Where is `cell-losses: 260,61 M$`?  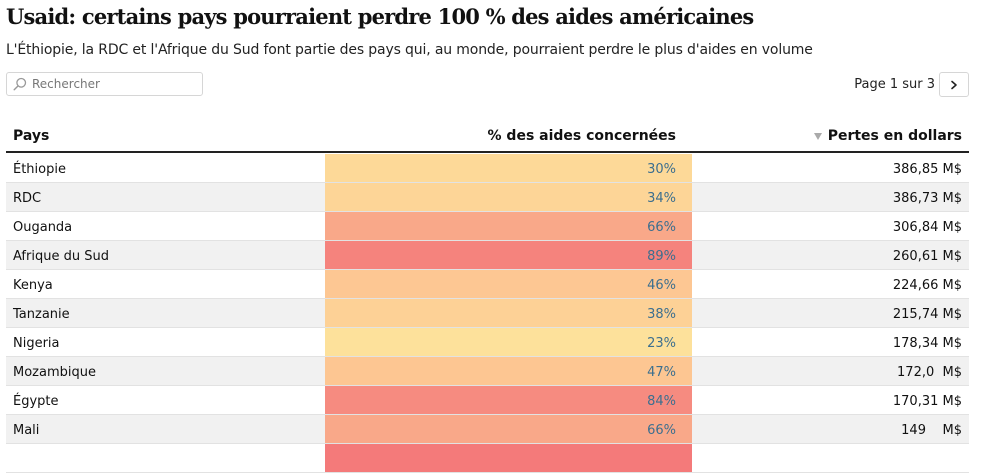 cell-losses: 260,61 M$ is located at coordinates (927, 256).